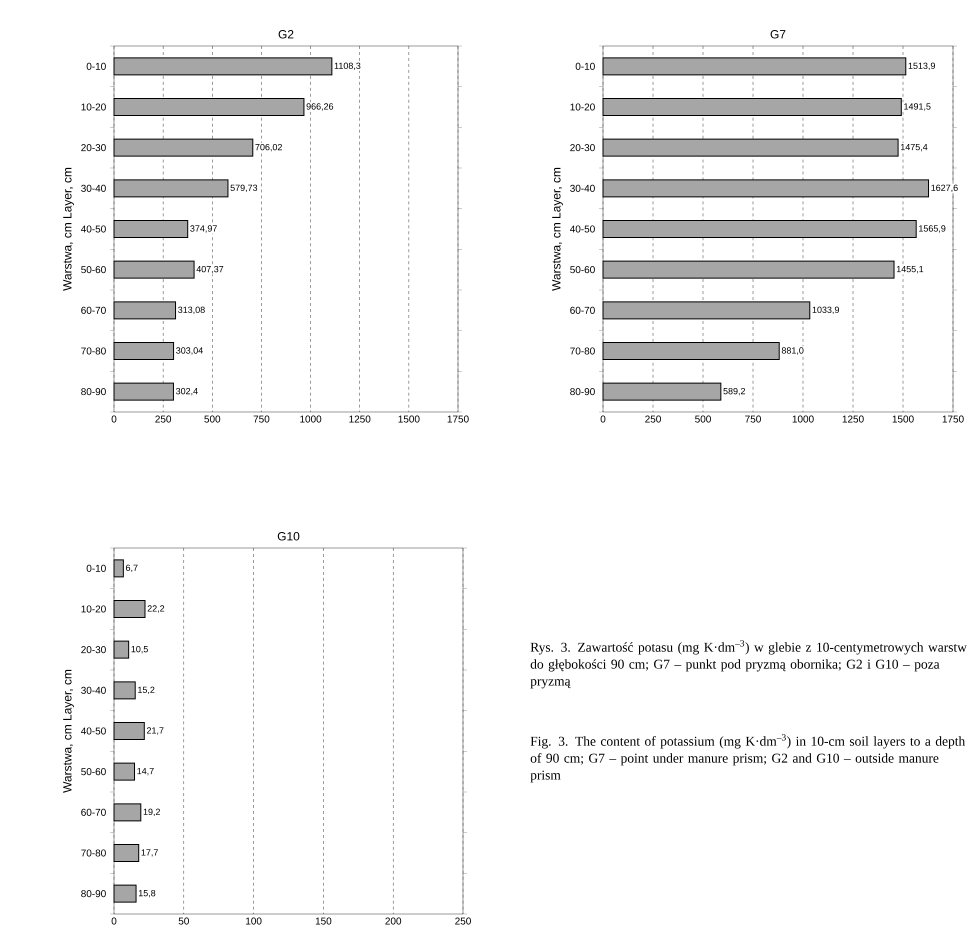  What do you see at coordinates (152, 812) in the screenshot?
I see `data-label: 19,2` at bounding box center [152, 812].